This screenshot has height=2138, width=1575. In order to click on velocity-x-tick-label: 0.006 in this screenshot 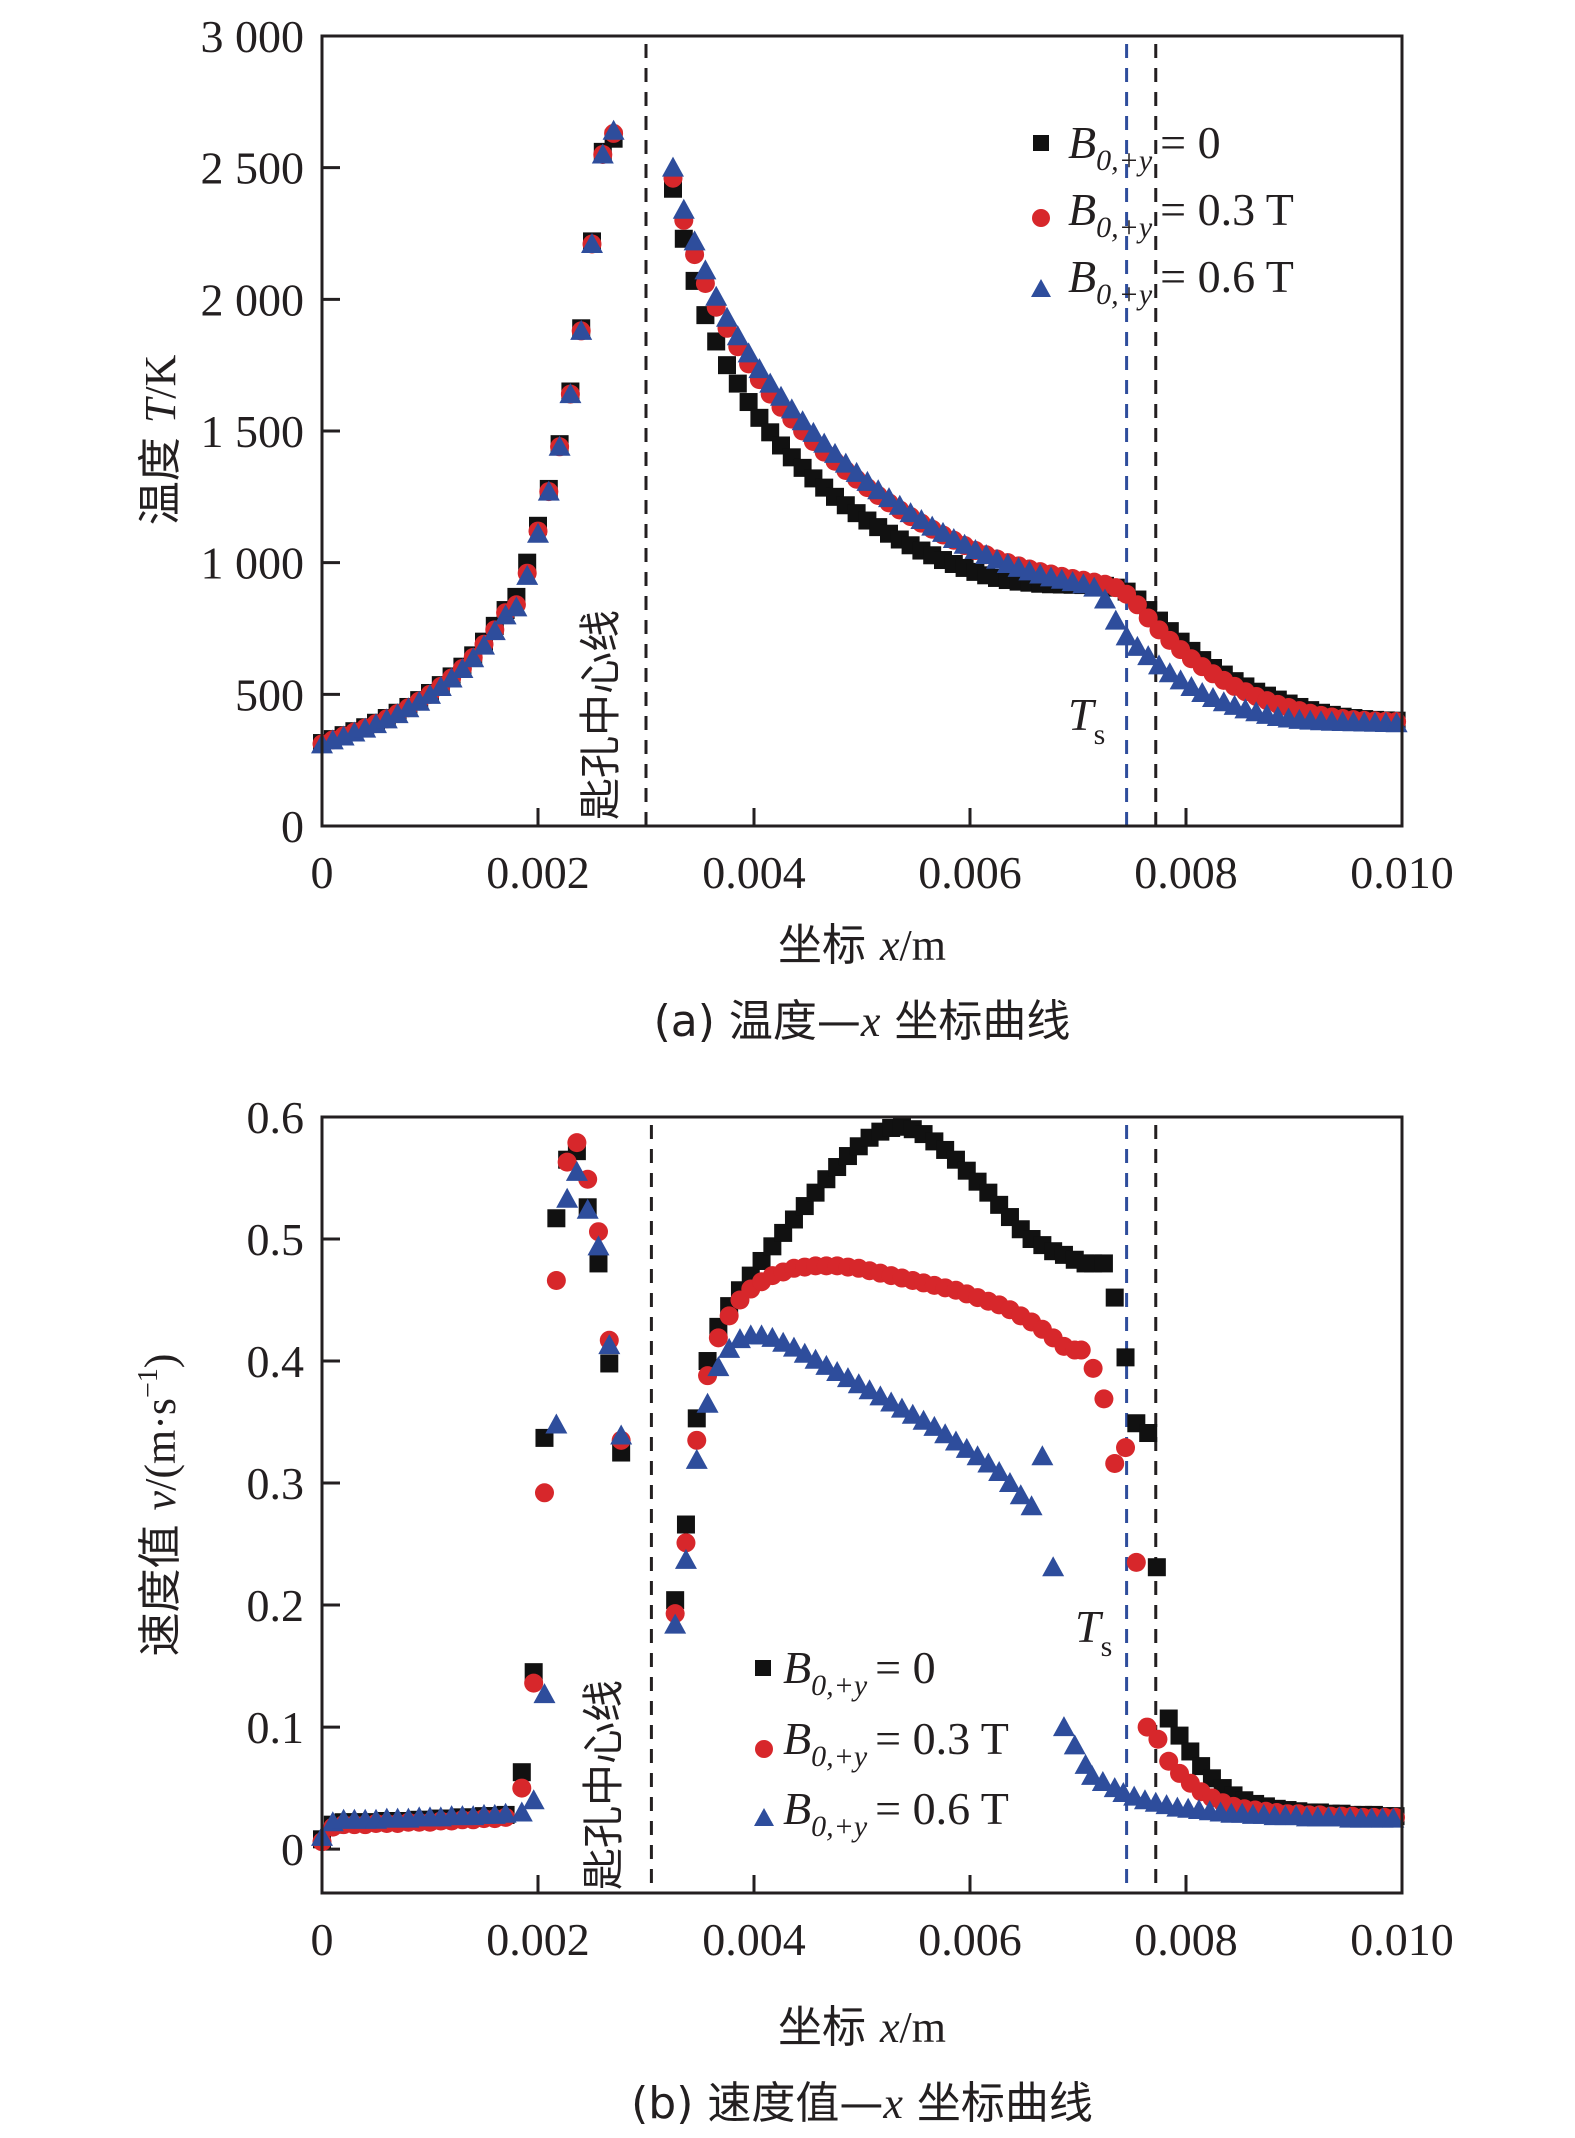, I will do `click(970, 1939)`.